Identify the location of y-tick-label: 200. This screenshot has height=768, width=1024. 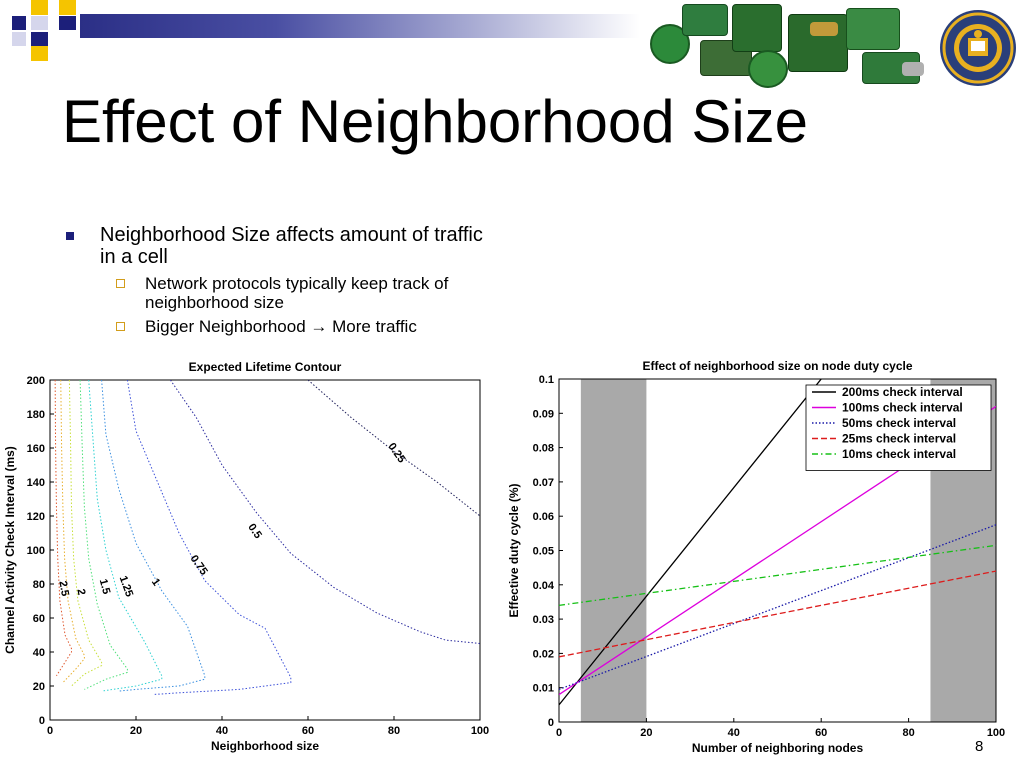
(36, 381).